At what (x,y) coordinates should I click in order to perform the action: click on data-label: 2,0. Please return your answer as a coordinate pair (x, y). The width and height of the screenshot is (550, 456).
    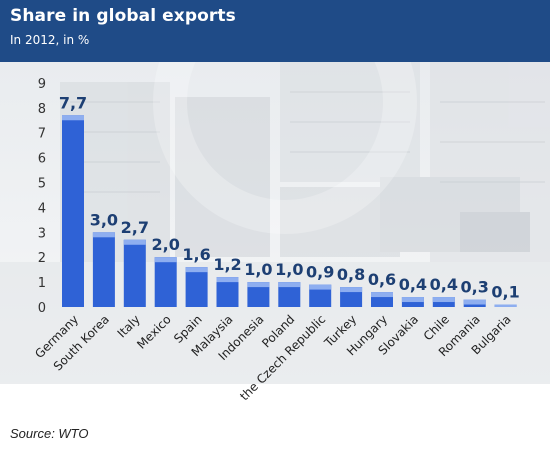
    Looking at the image, I should click on (166, 244).